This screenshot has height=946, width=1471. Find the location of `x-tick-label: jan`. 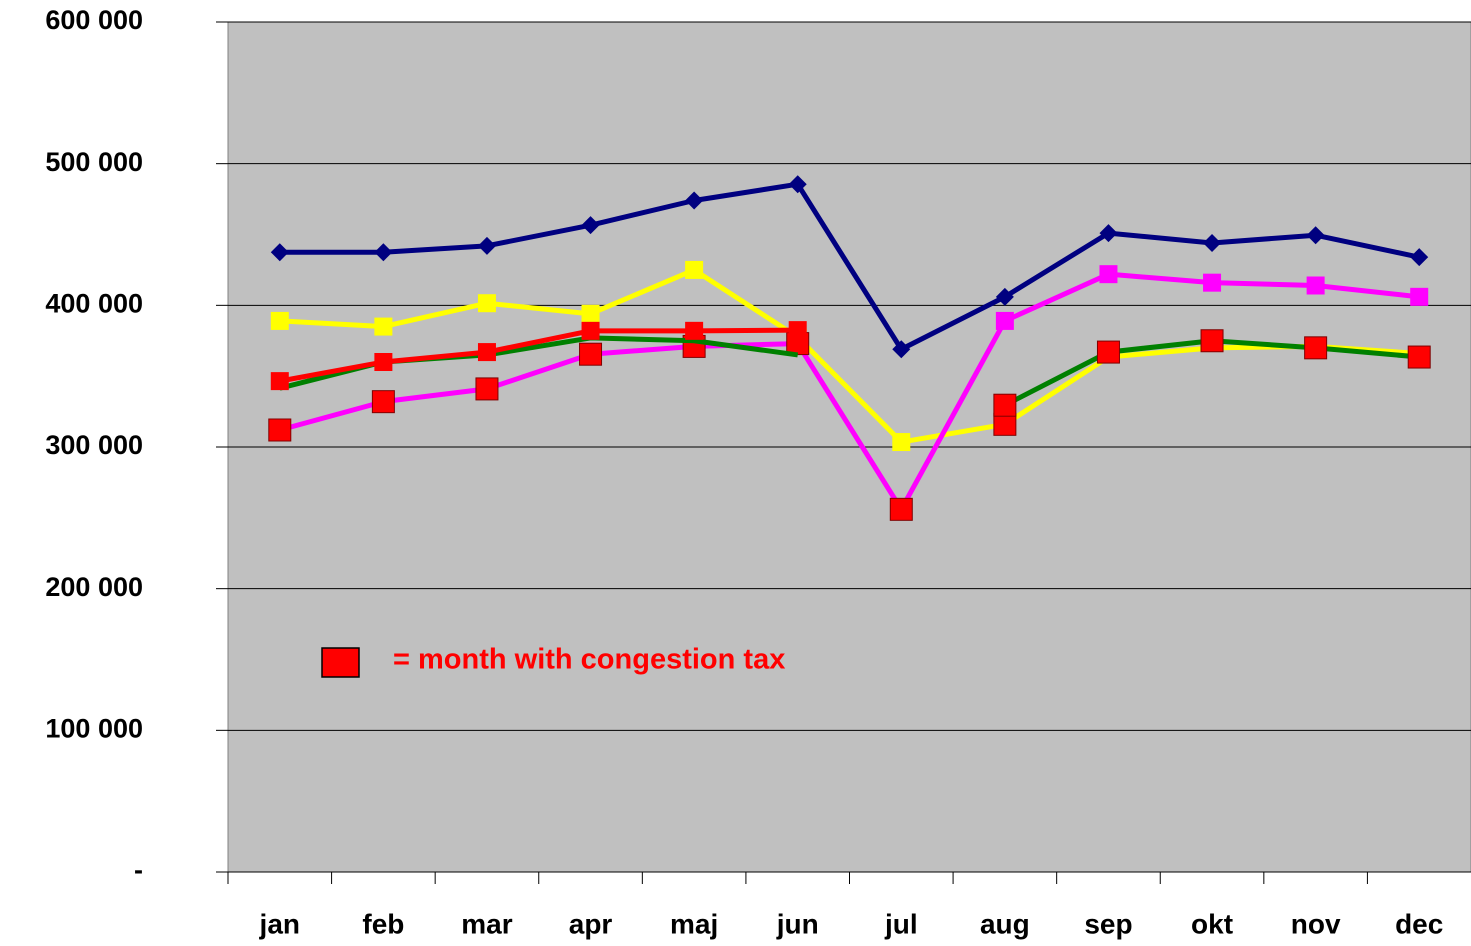

x-tick-label: jan is located at coordinates (279, 923).